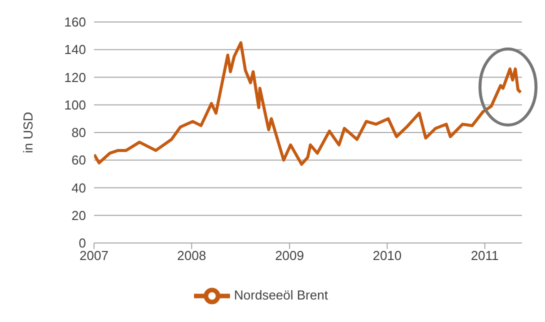 This screenshot has width=545, height=322. Describe the element at coordinates (28, 133) in the screenshot. I see `y-axis-title: in USD` at that location.